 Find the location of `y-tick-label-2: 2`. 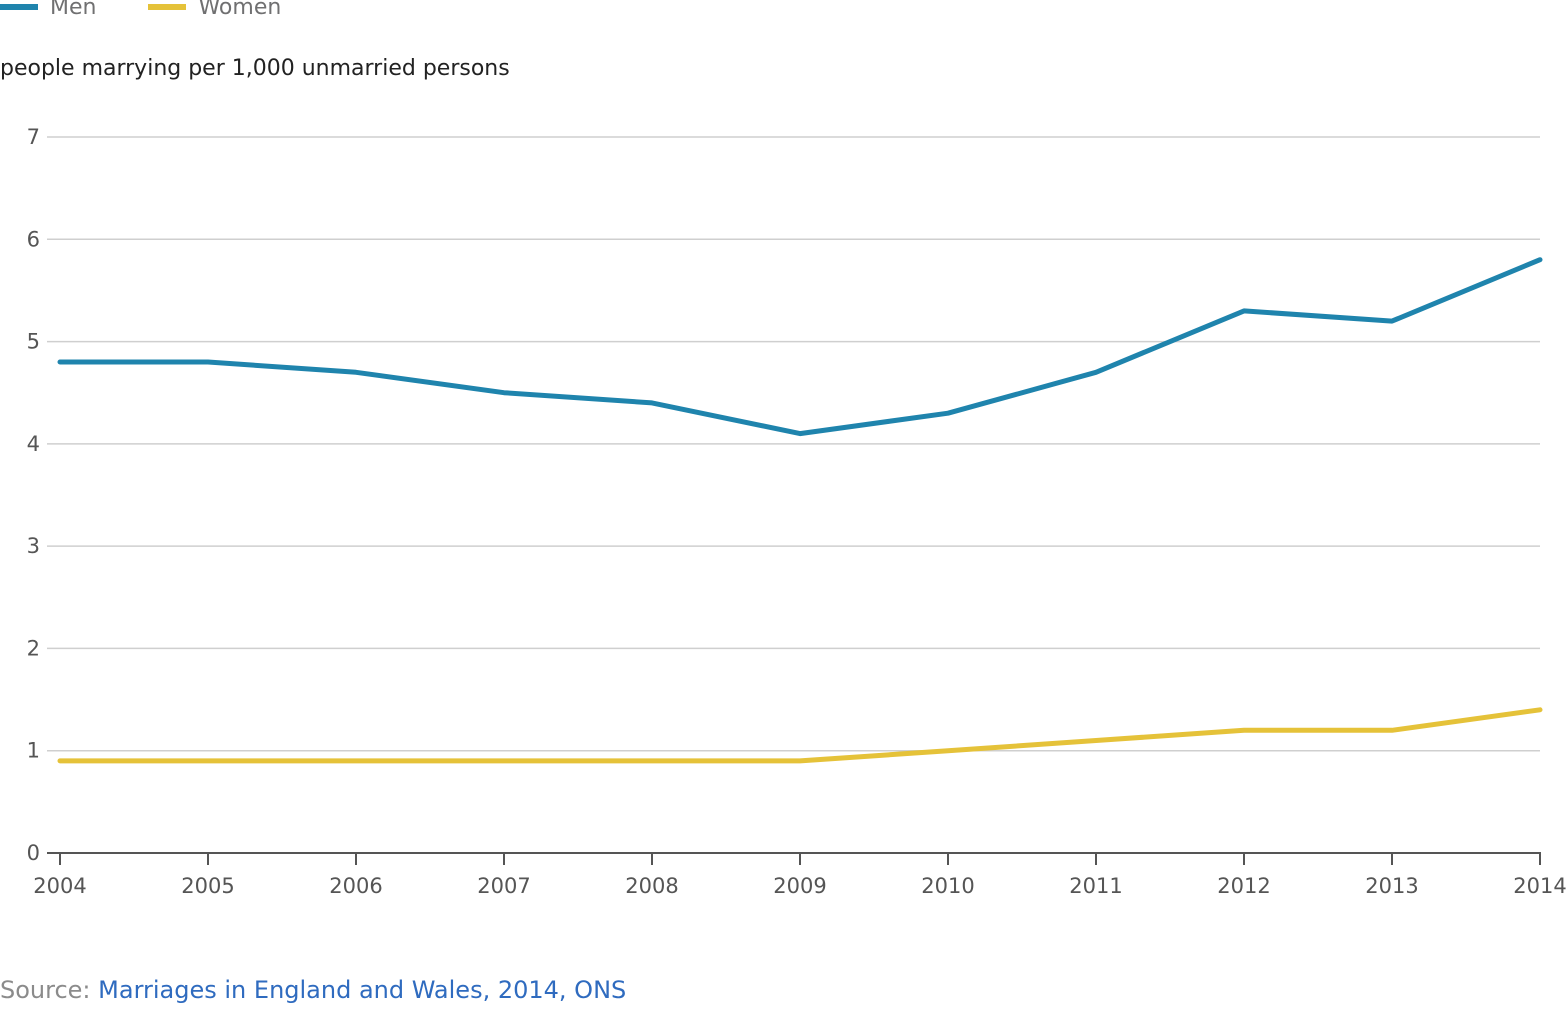

y-tick-label-2: 2 is located at coordinates (33, 648).